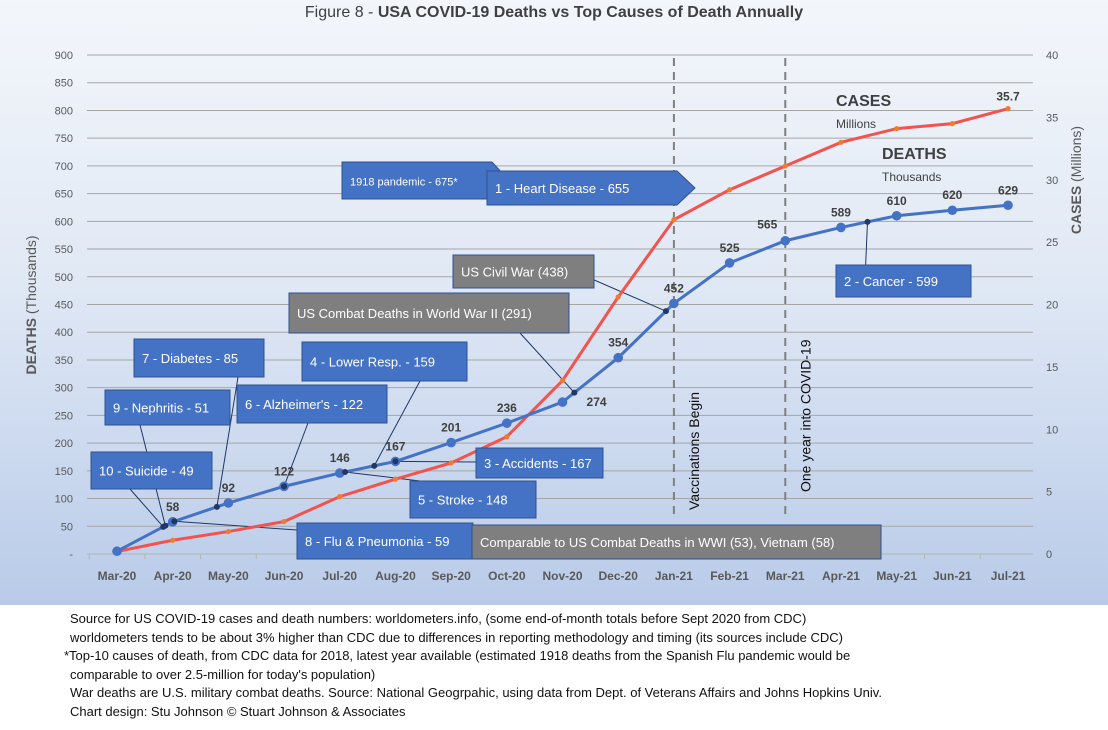 The height and width of the screenshot is (730, 1108). I want to click on deaths-series-label: DEATHS, so click(914, 154).